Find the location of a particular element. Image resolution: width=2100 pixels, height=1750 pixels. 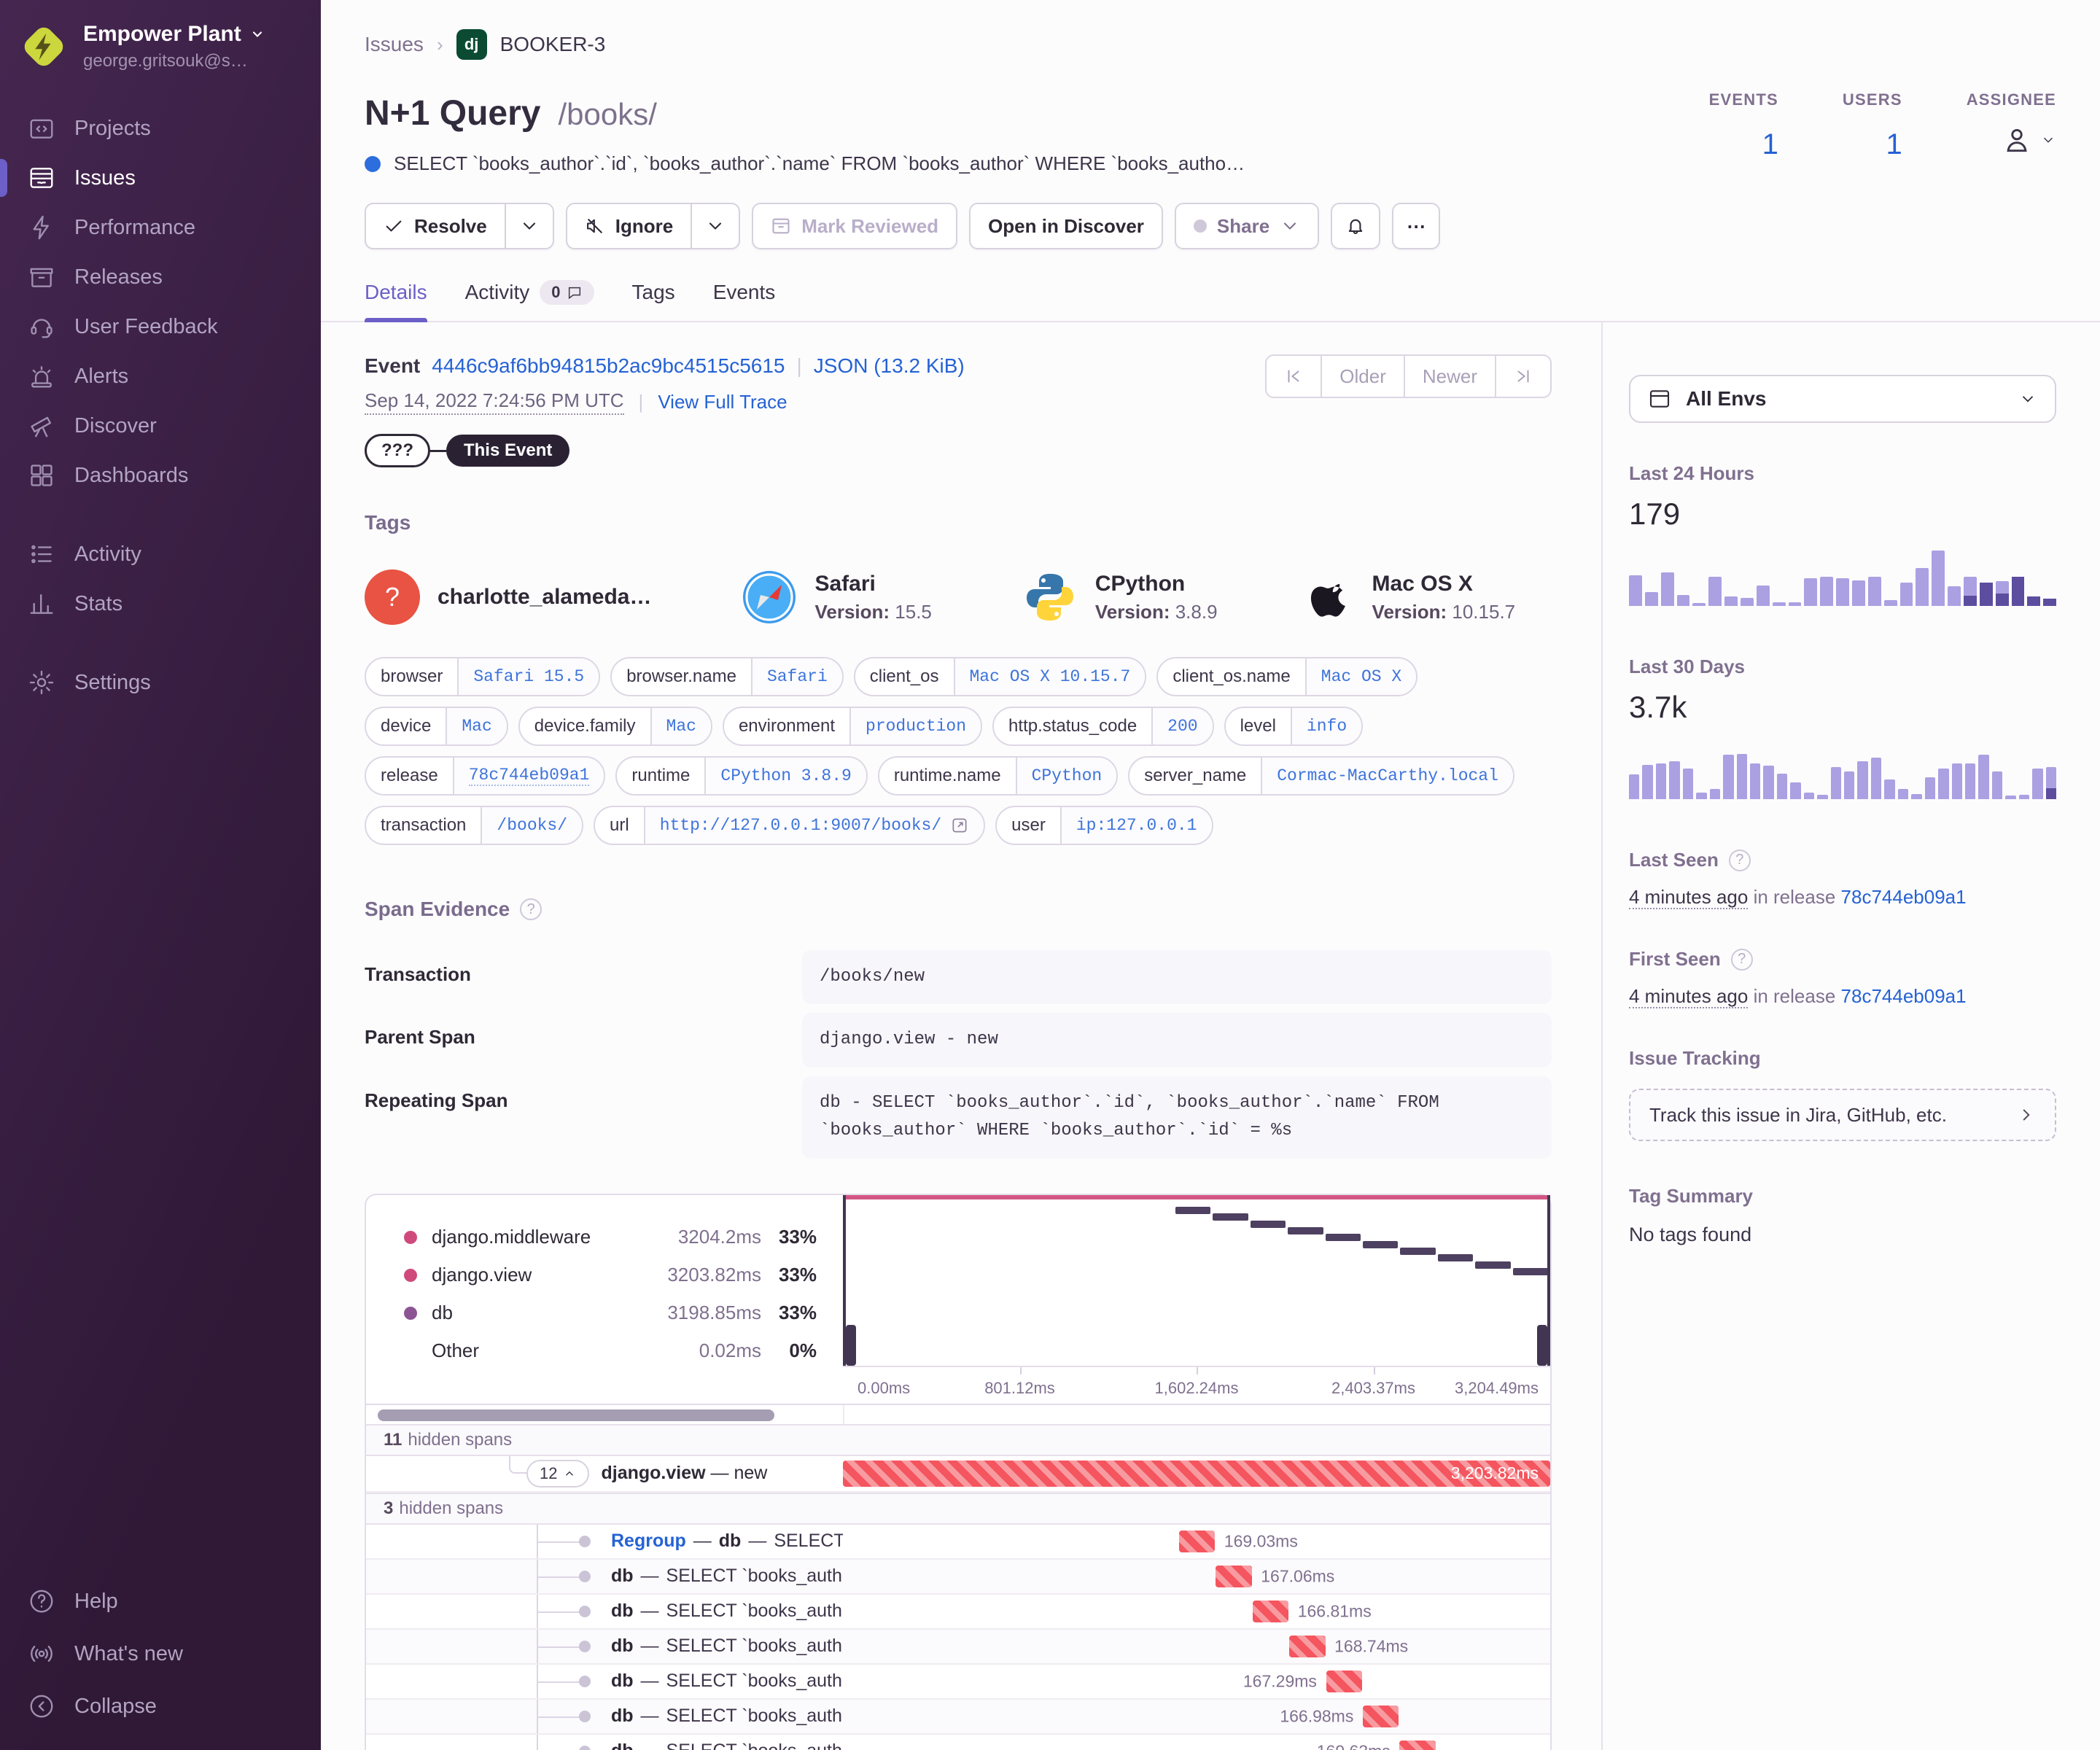

tag-pill: url http://127.0.0.1:9007/books/ is located at coordinates (790, 825).